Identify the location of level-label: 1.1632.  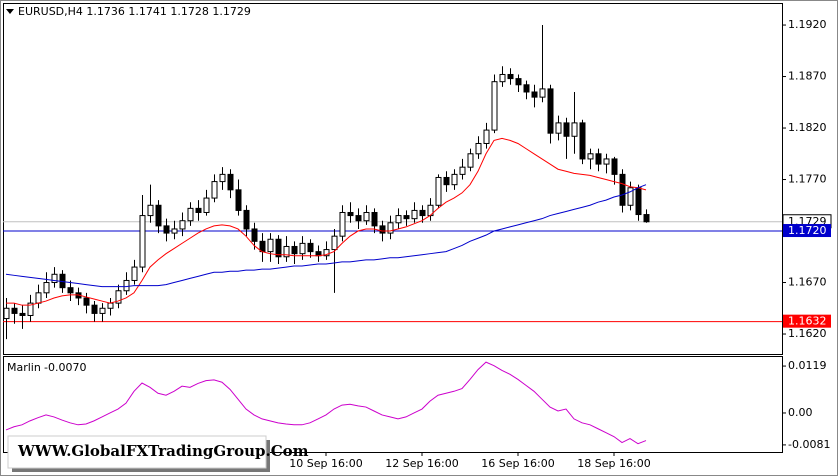
(807, 321).